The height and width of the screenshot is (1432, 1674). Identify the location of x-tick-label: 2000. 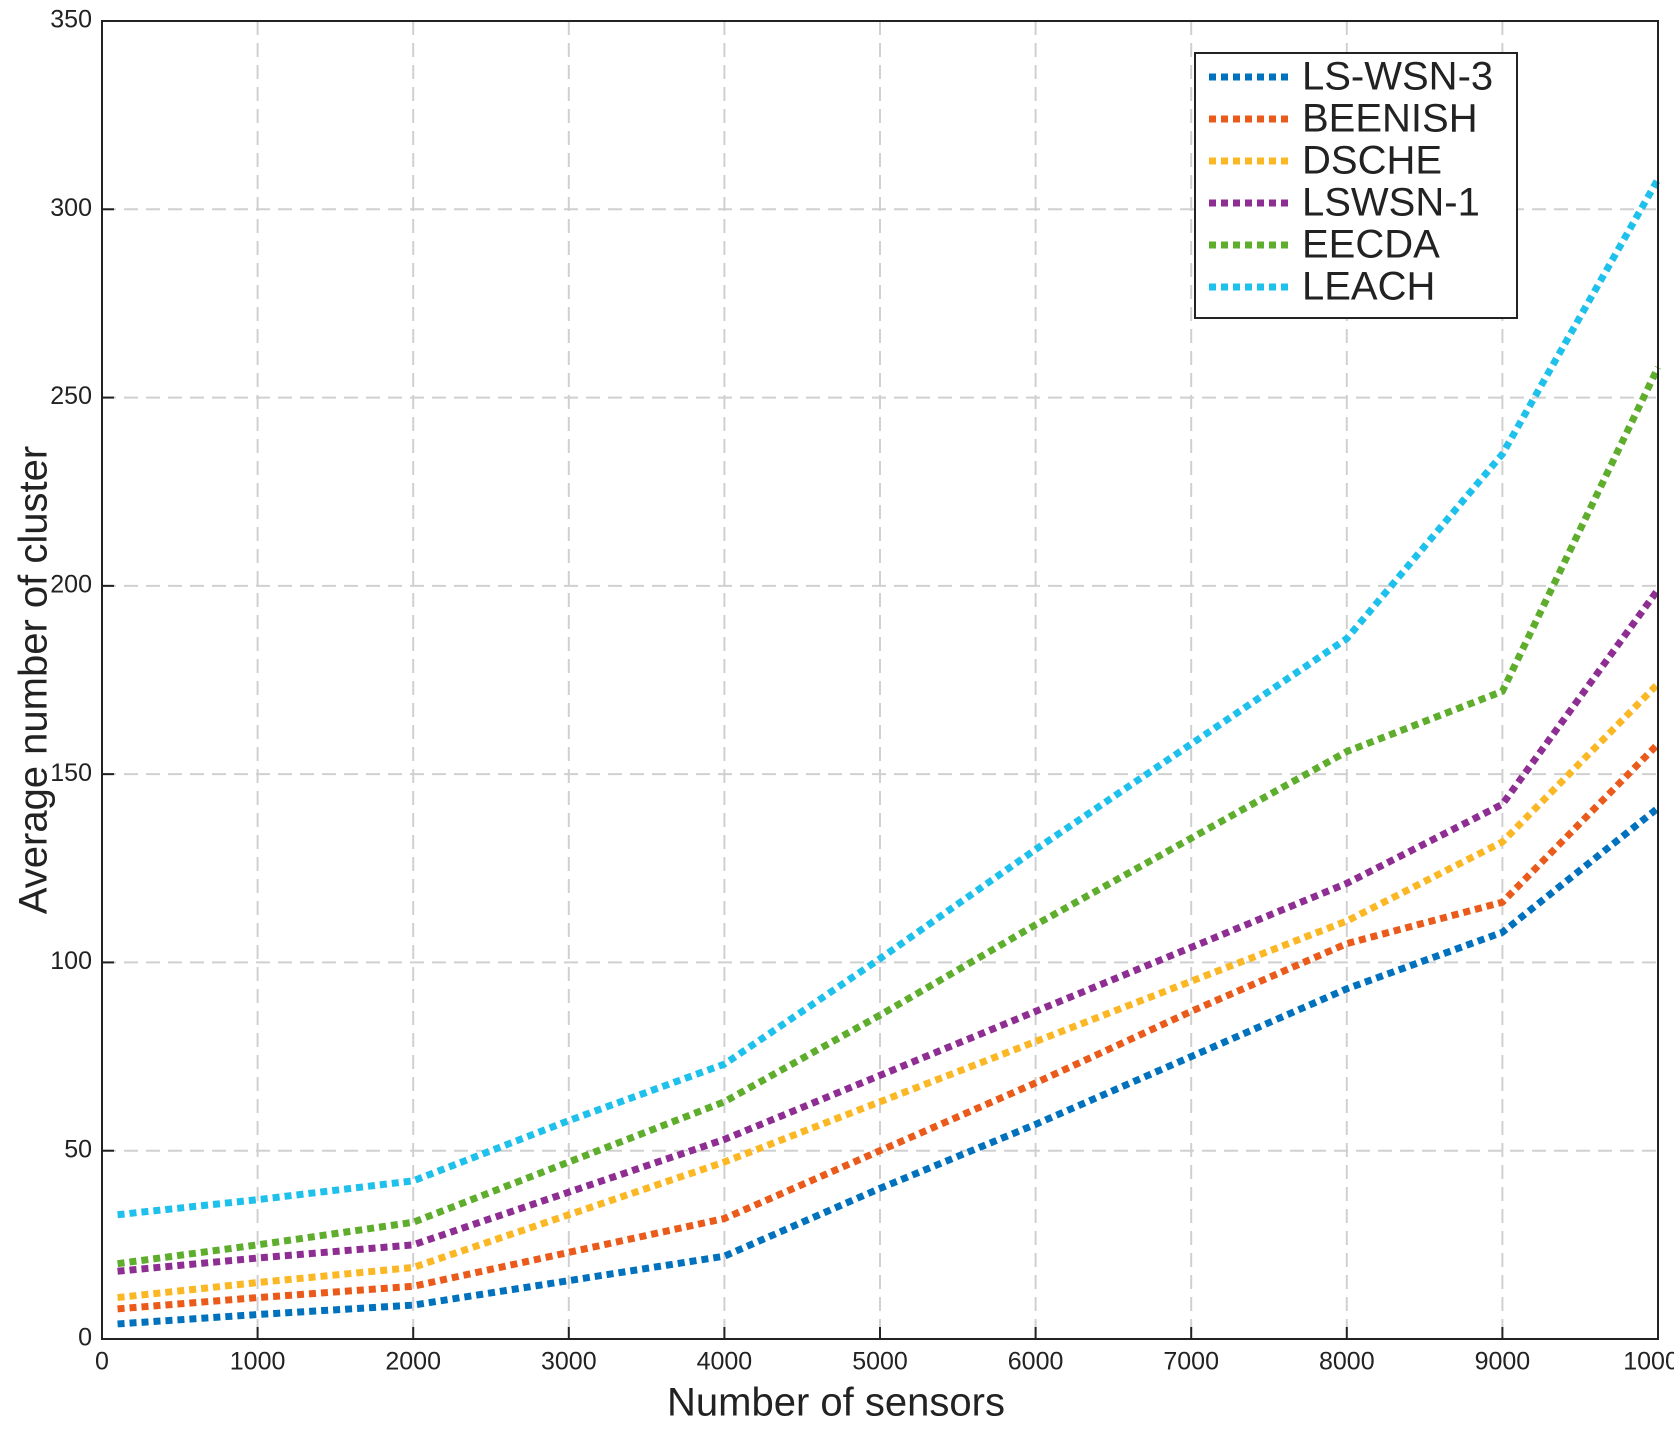
(413, 1362).